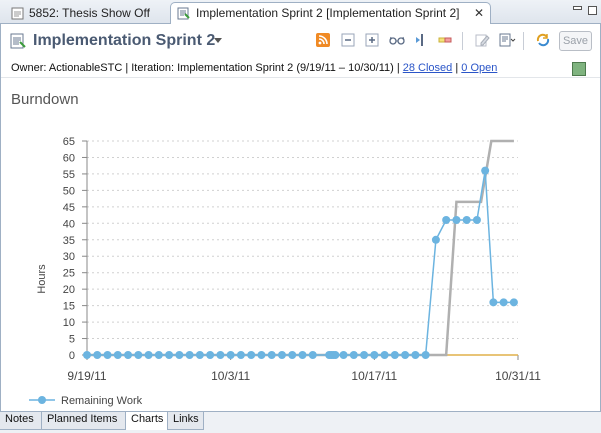 This screenshot has width=601, height=433. I want to click on tab-planned-items: Planned Items, so click(84, 421).